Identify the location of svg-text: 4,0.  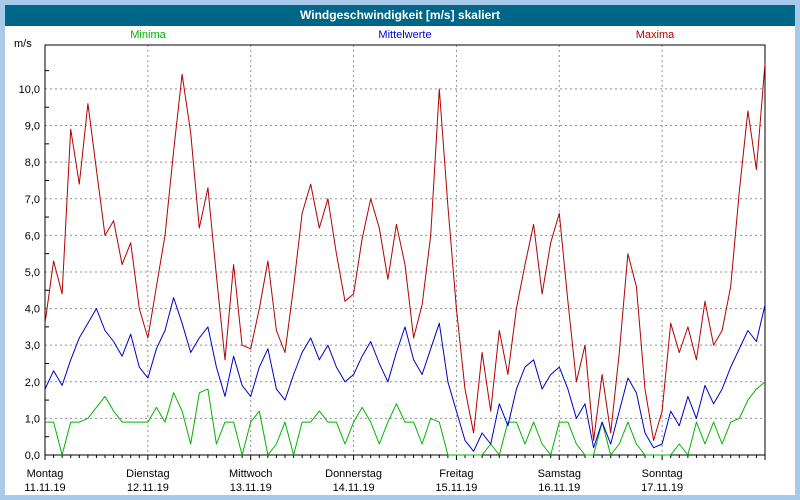
(32, 310).